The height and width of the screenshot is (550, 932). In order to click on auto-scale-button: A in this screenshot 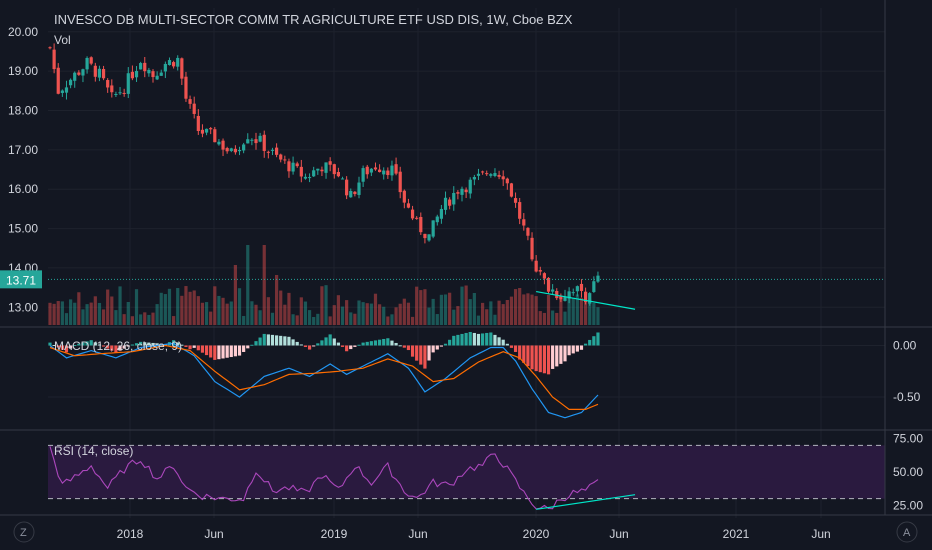, I will do `click(907, 532)`.